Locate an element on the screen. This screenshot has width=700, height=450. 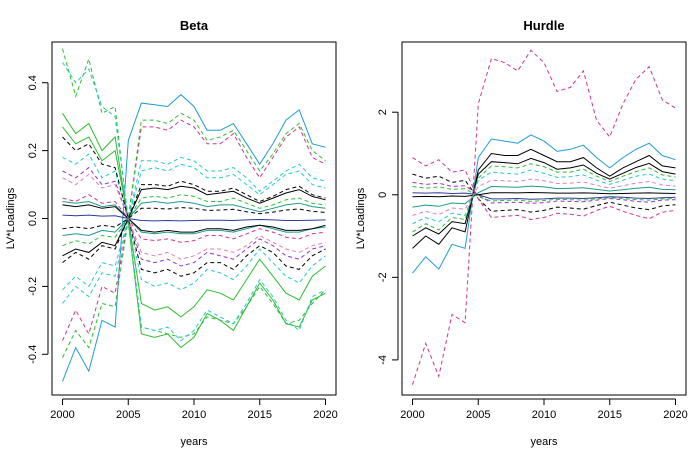
y-tick-label: 0.2 is located at coordinates (33, 150).